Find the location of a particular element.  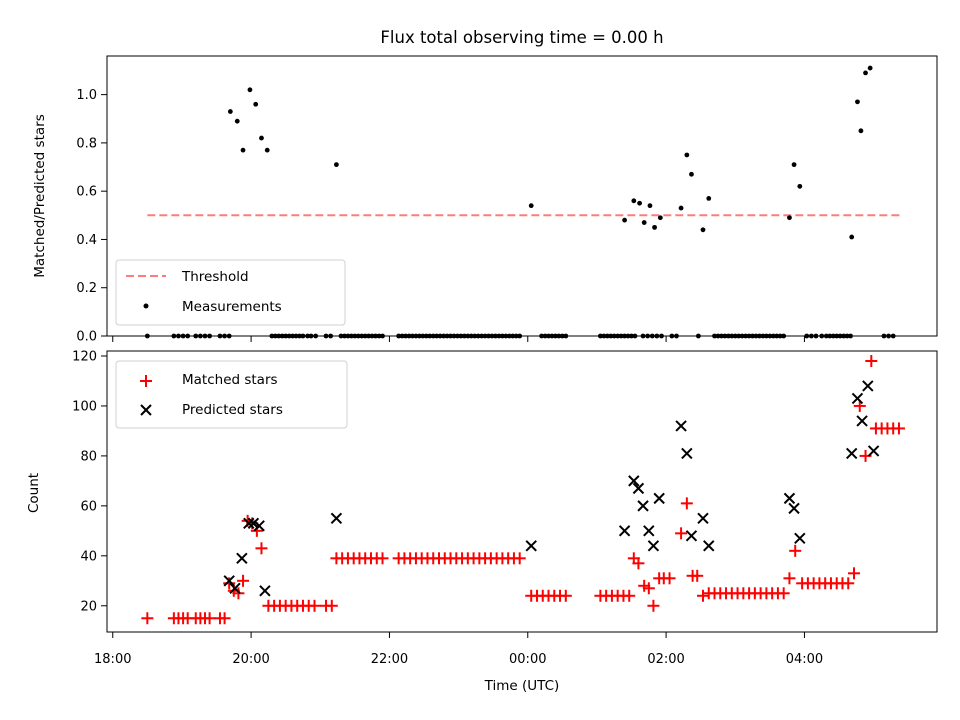

x-tick-label: 04:00 is located at coordinates (804, 659).